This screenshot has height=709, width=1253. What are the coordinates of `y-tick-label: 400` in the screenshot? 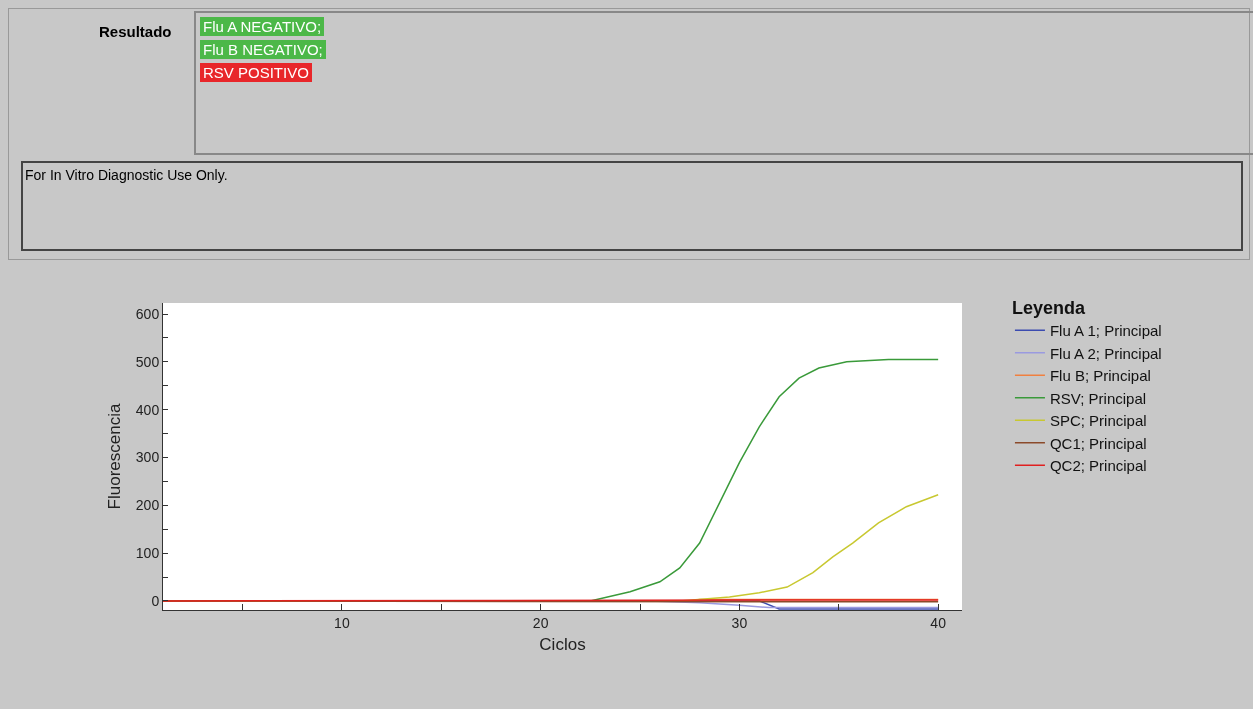 It's located at (147, 409).